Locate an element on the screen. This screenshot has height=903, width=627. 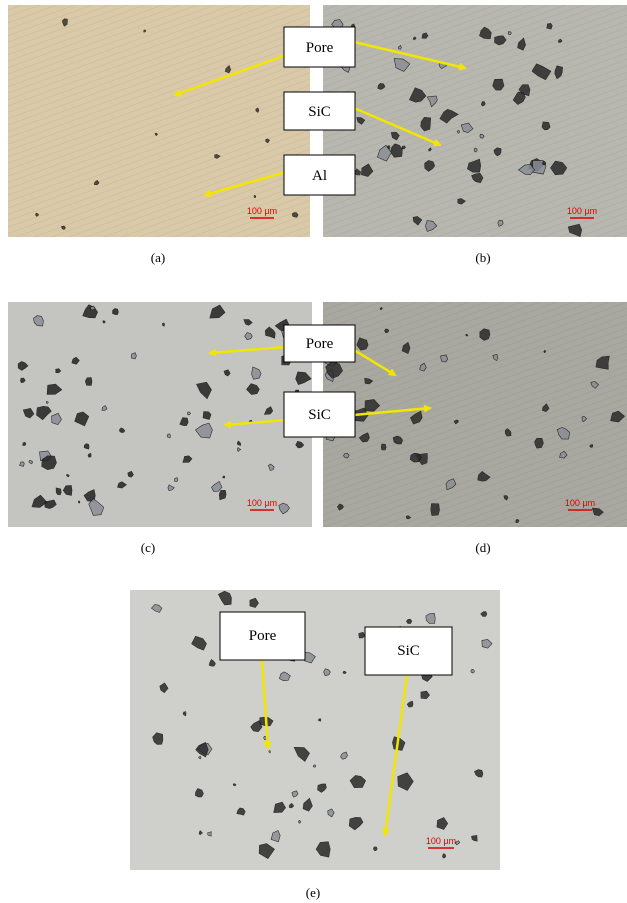
callout-text: Pore is located at coordinates (320, 344).